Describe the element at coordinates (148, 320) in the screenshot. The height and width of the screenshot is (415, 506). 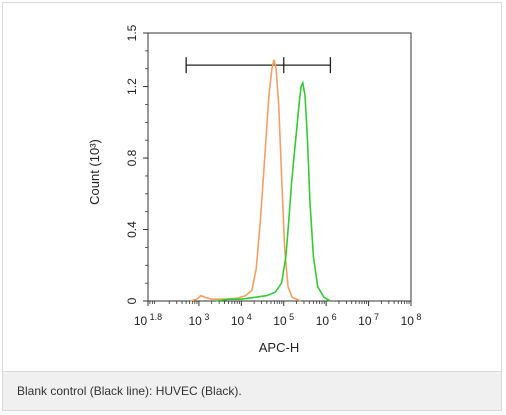
I see `x-tick-label: 10 1.8` at that location.